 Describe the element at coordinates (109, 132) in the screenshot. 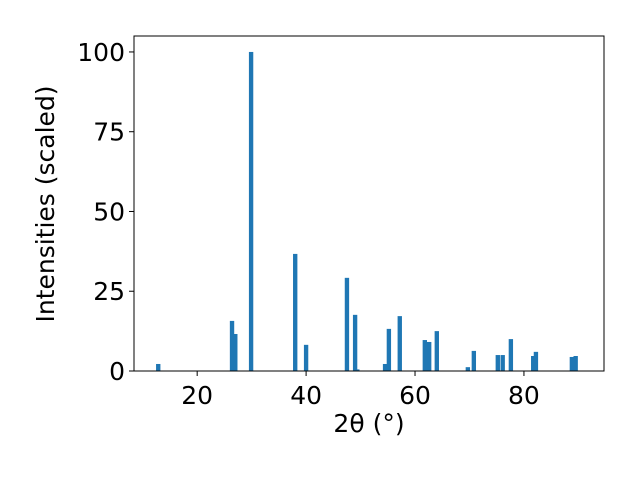

I see `y-tick-label: 75` at that location.